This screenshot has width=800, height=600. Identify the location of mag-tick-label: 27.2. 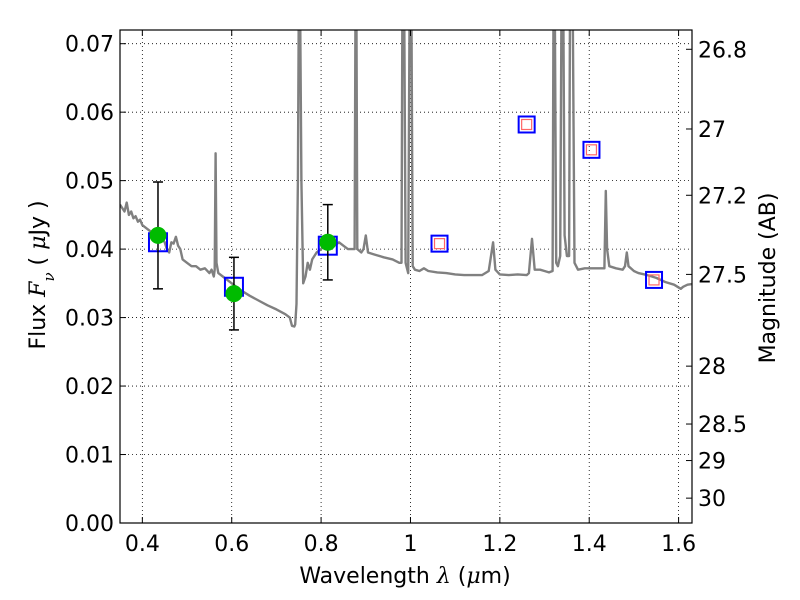
(722, 196).